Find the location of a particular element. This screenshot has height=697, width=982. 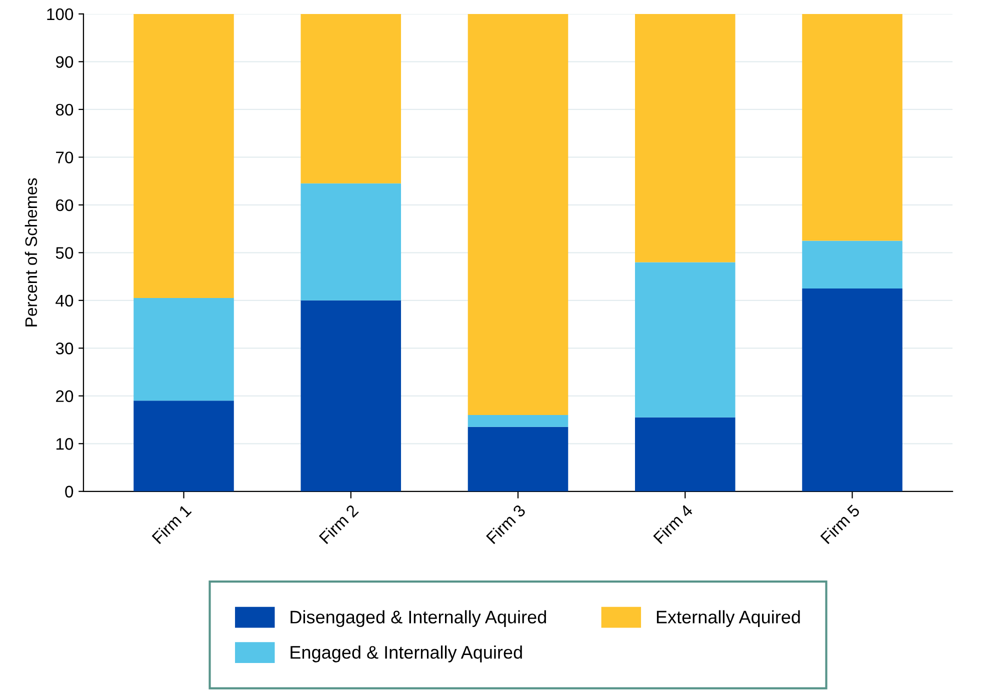

legend-label: Engaged & Internally Aquired is located at coordinates (406, 654).